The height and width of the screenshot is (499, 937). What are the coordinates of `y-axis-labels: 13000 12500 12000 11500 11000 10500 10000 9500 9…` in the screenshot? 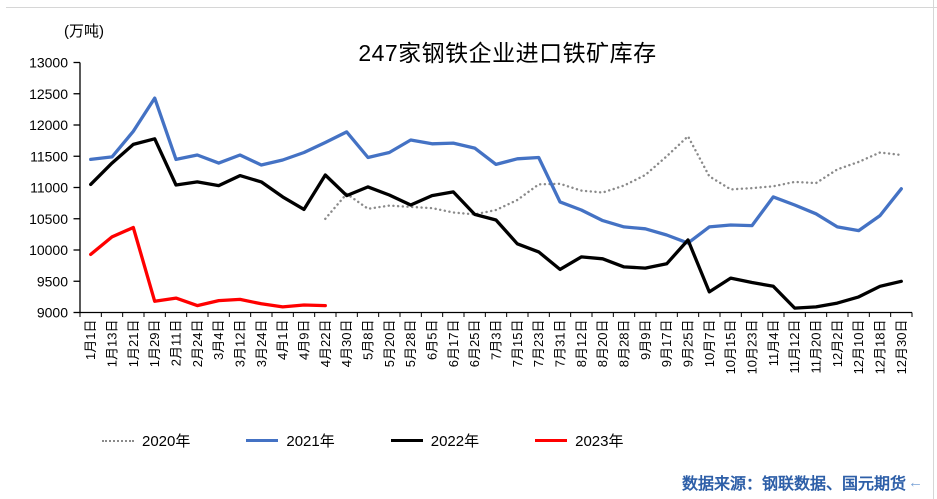 It's located at (48, 188).